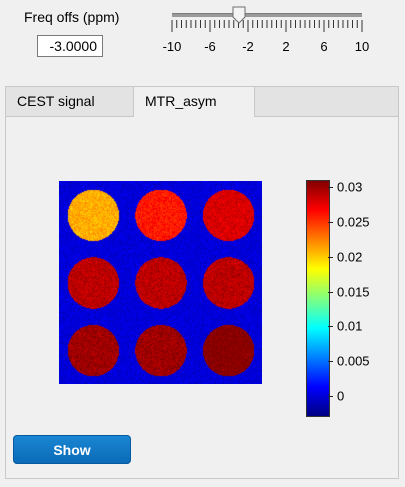 The image size is (405, 487). I want to click on slider-tick-label: 10, so click(362, 46).